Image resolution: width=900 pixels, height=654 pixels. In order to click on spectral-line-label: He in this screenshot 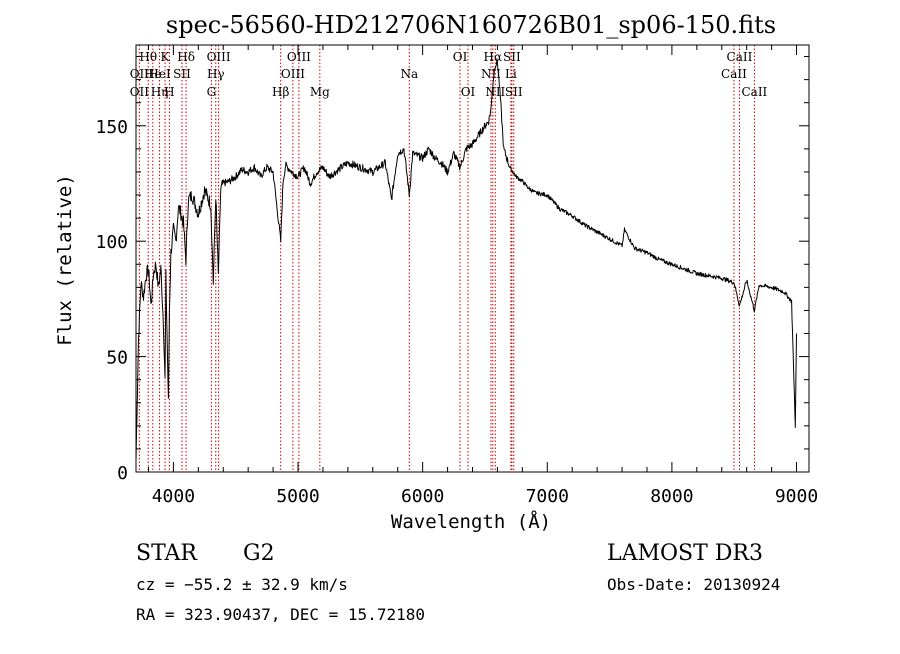, I will do `click(153, 74)`.